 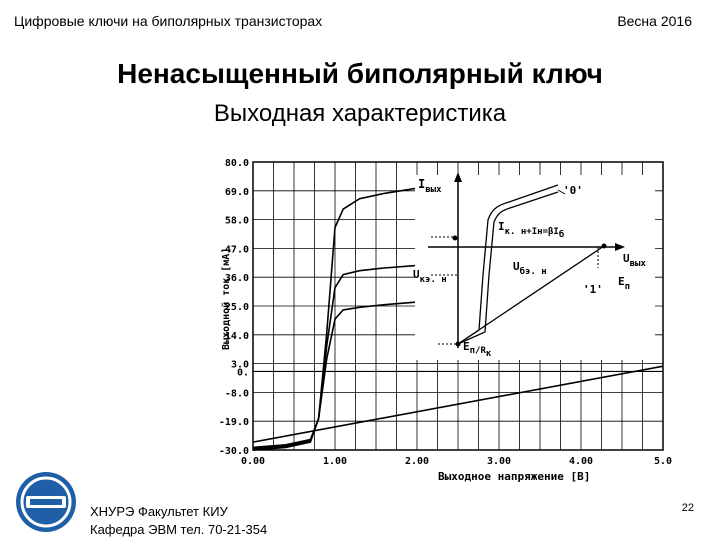 What do you see at coordinates (624, 283) in the screenshot?
I see `inset-ep-label: Eп` at bounding box center [624, 283].